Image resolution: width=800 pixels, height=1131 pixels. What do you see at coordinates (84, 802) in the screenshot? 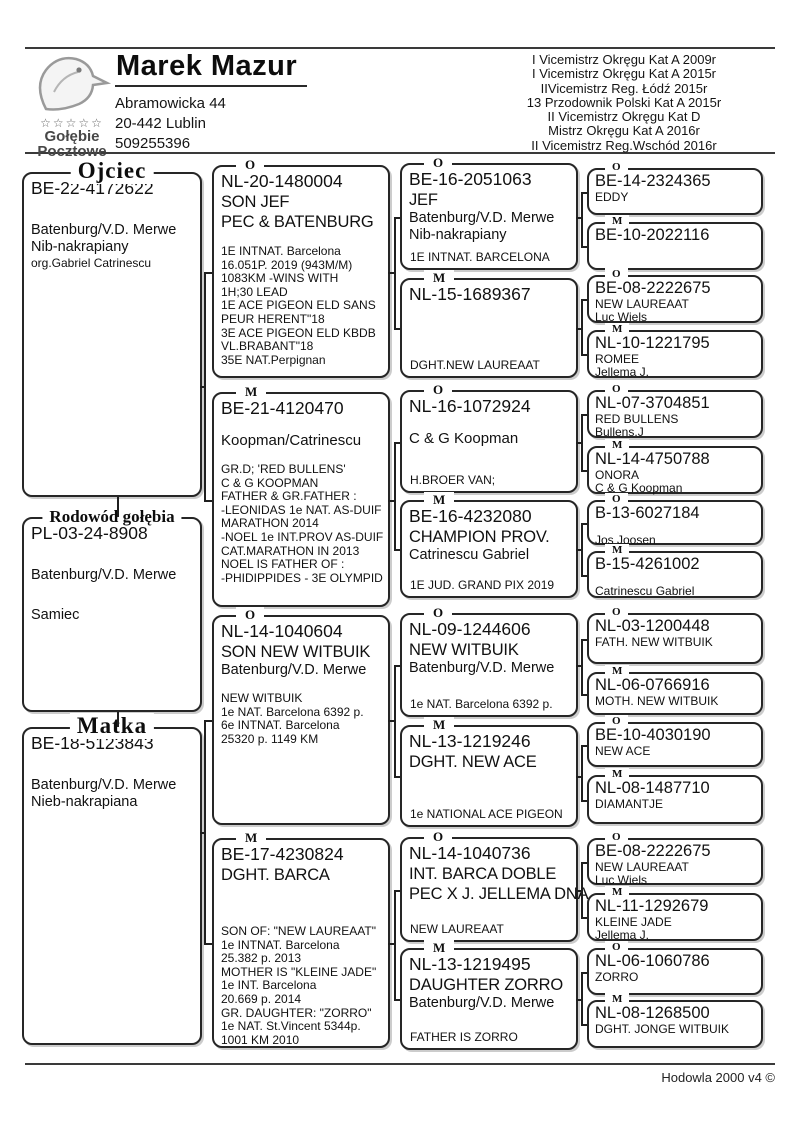
I see `pedigree-text-line: Nieb-nakrapiana` at bounding box center [84, 802].